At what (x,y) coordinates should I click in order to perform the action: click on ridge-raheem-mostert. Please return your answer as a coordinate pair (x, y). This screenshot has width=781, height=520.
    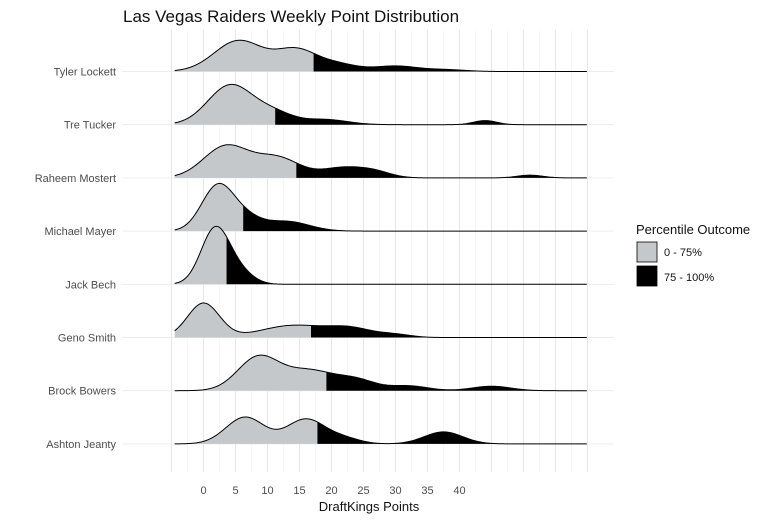
    Looking at the image, I should click on (381, 161).